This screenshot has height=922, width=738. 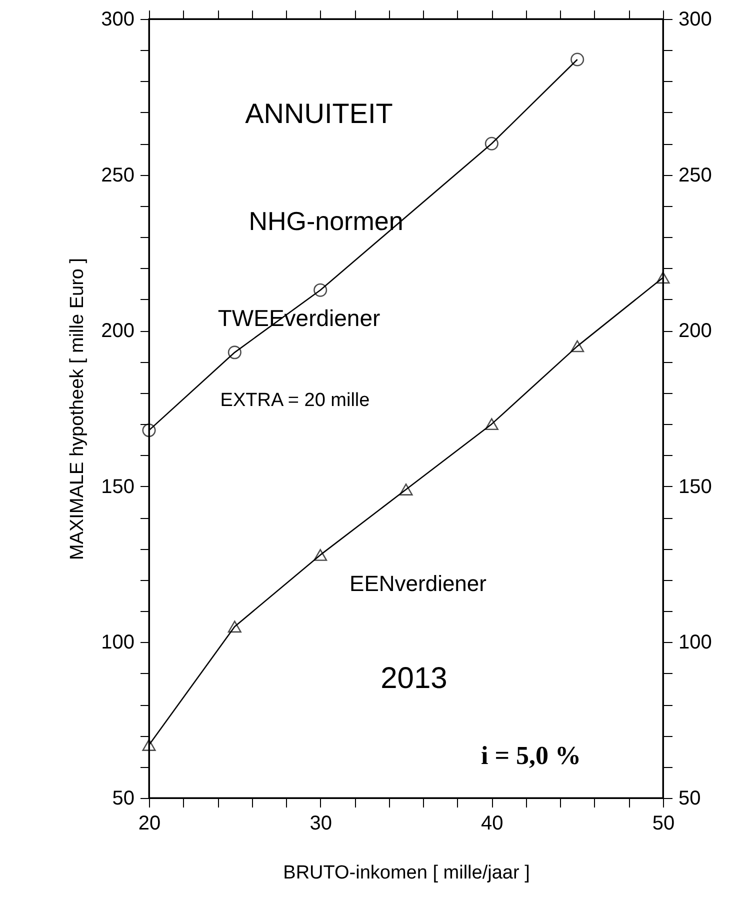 I want to click on annotation: i = 5,0 %, so click(x=531, y=755).